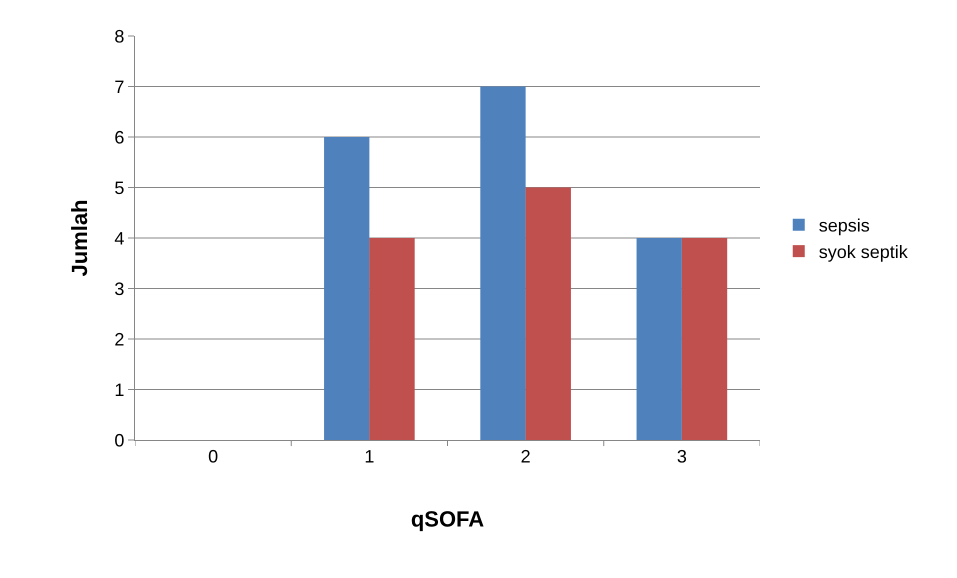 The height and width of the screenshot is (578, 957). I want to click on x-tick-label: 0, so click(213, 456).